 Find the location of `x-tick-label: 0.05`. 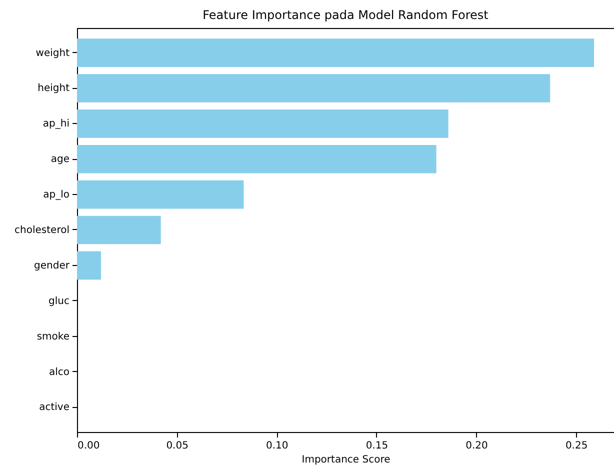

x-tick-label: 0.05 is located at coordinates (177, 446).